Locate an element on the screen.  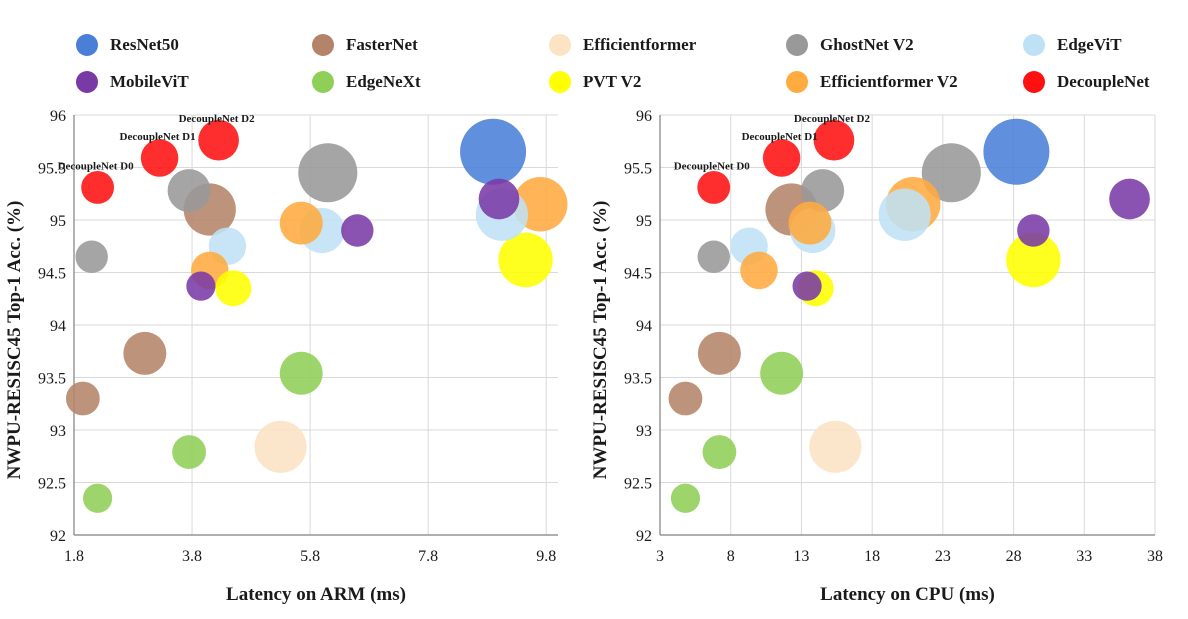
x-tick-label: 1.8 is located at coordinates (74, 556).